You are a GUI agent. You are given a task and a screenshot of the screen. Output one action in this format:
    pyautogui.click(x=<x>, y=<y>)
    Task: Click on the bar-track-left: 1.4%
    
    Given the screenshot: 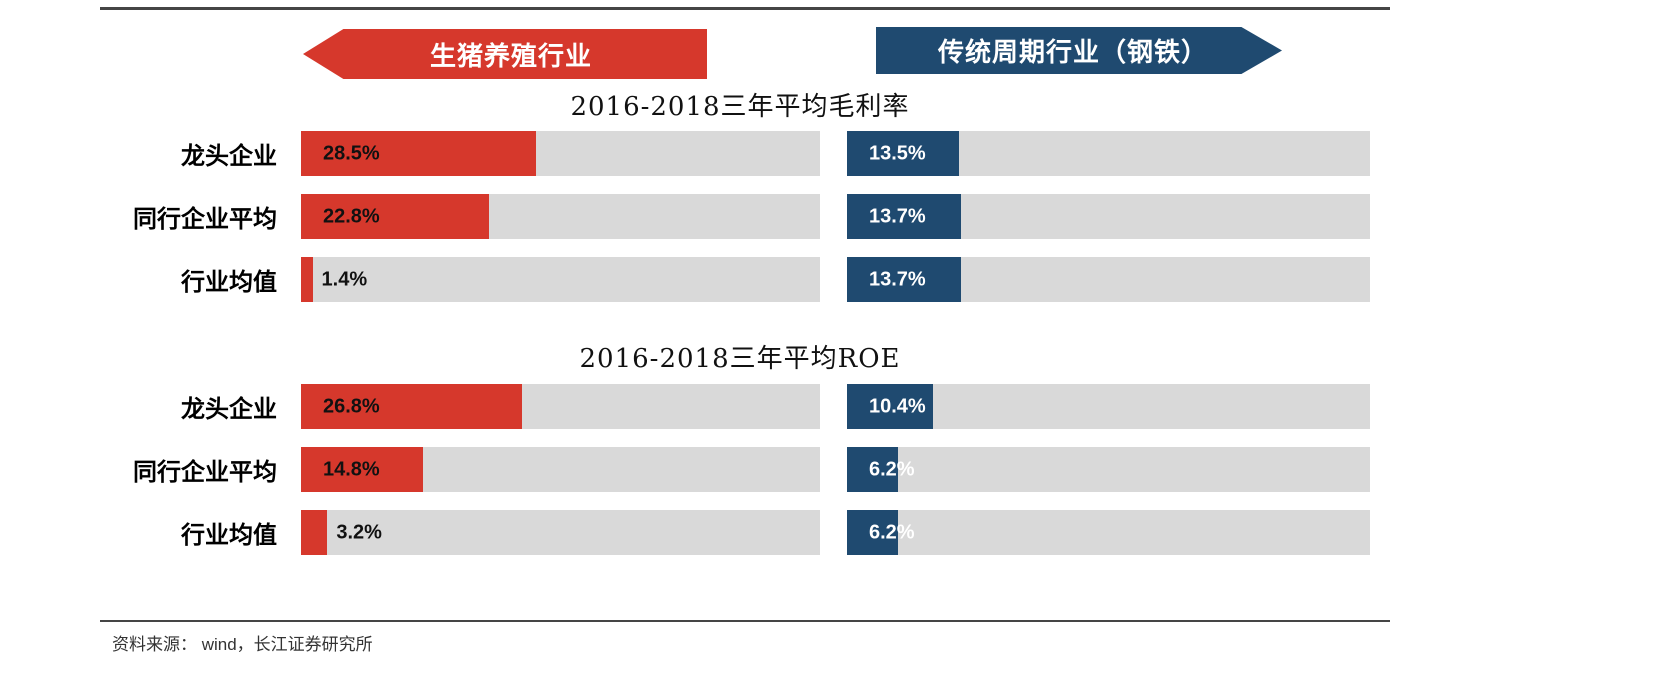 What is the action you would take?
    pyautogui.click(x=560, y=279)
    